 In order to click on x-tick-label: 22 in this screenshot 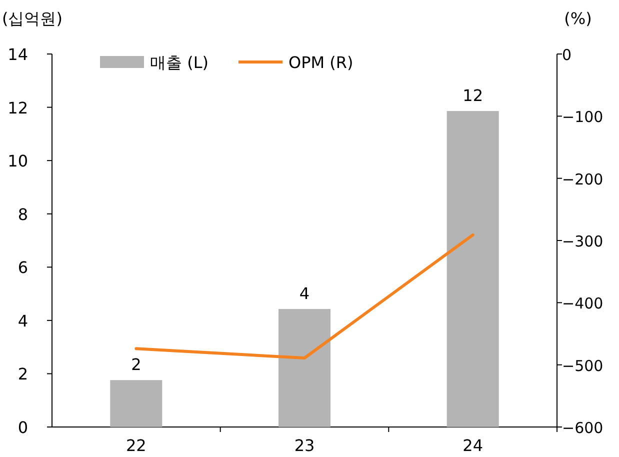, I will do `click(136, 445)`.